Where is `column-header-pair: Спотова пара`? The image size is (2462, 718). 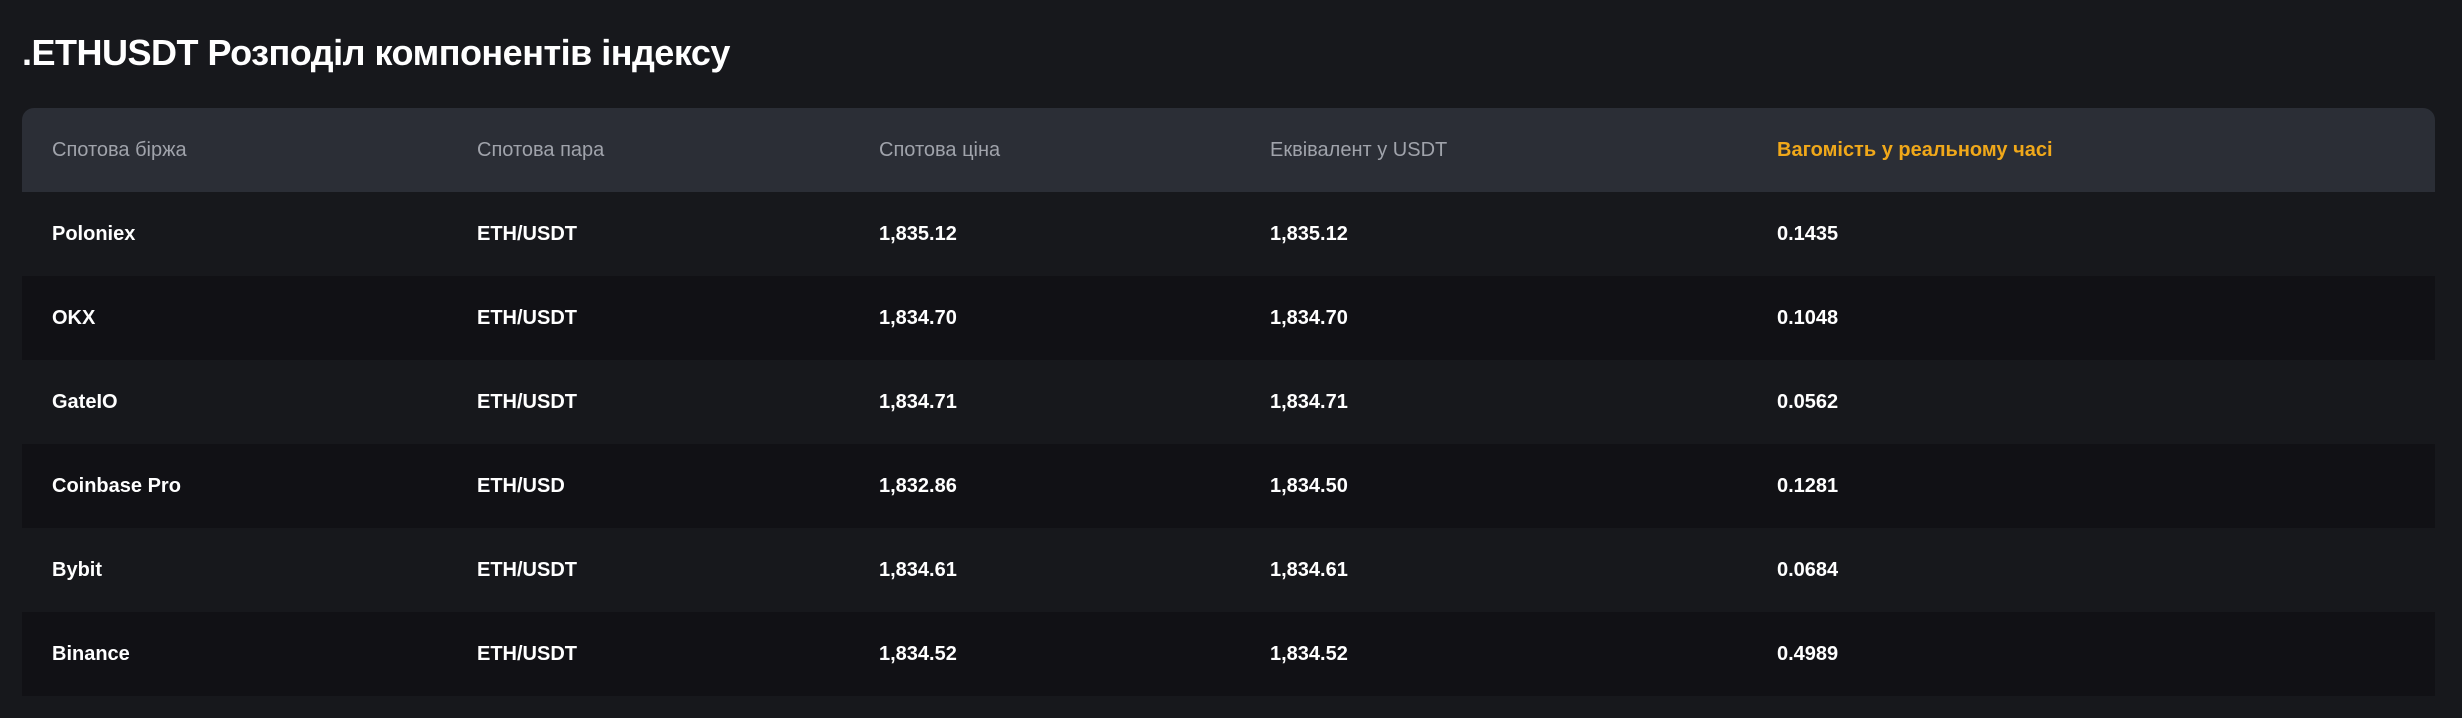 column-header-pair: Спотова пара is located at coordinates (541, 149).